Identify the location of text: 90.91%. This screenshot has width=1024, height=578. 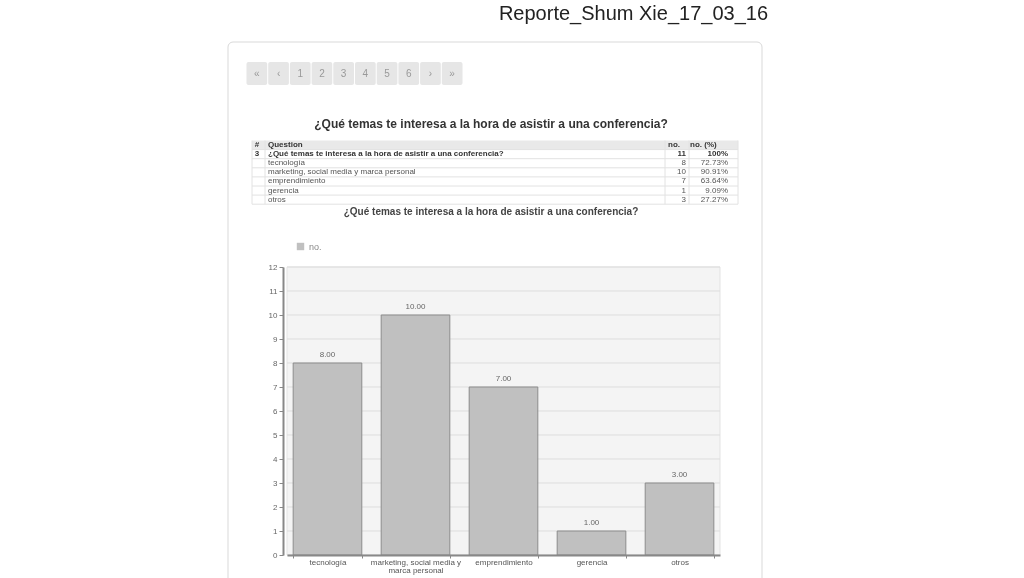
(714, 172).